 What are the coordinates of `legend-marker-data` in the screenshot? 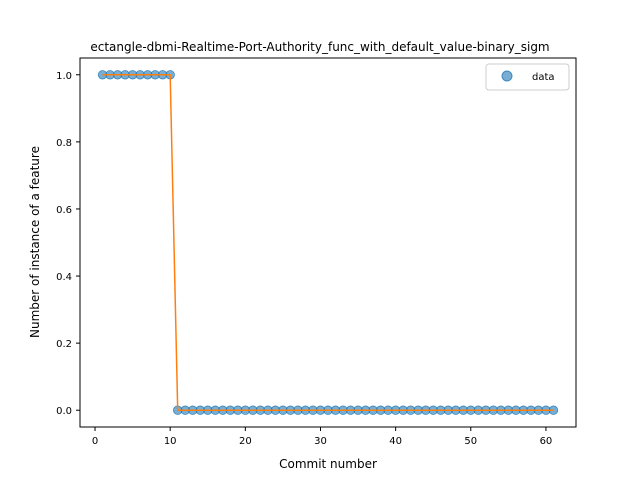 It's located at (507, 76).